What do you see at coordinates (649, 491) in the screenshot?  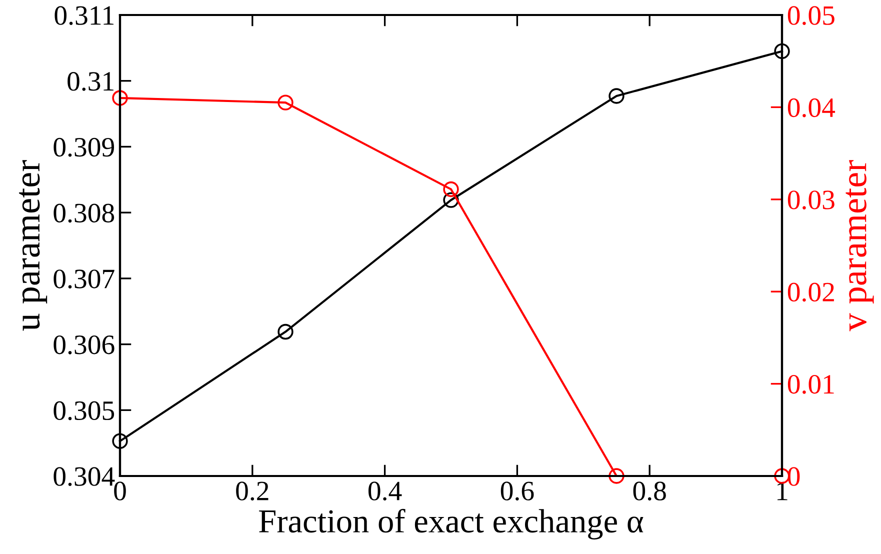 I see `x-tick-label: 0.8` at bounding box center [649, 491].